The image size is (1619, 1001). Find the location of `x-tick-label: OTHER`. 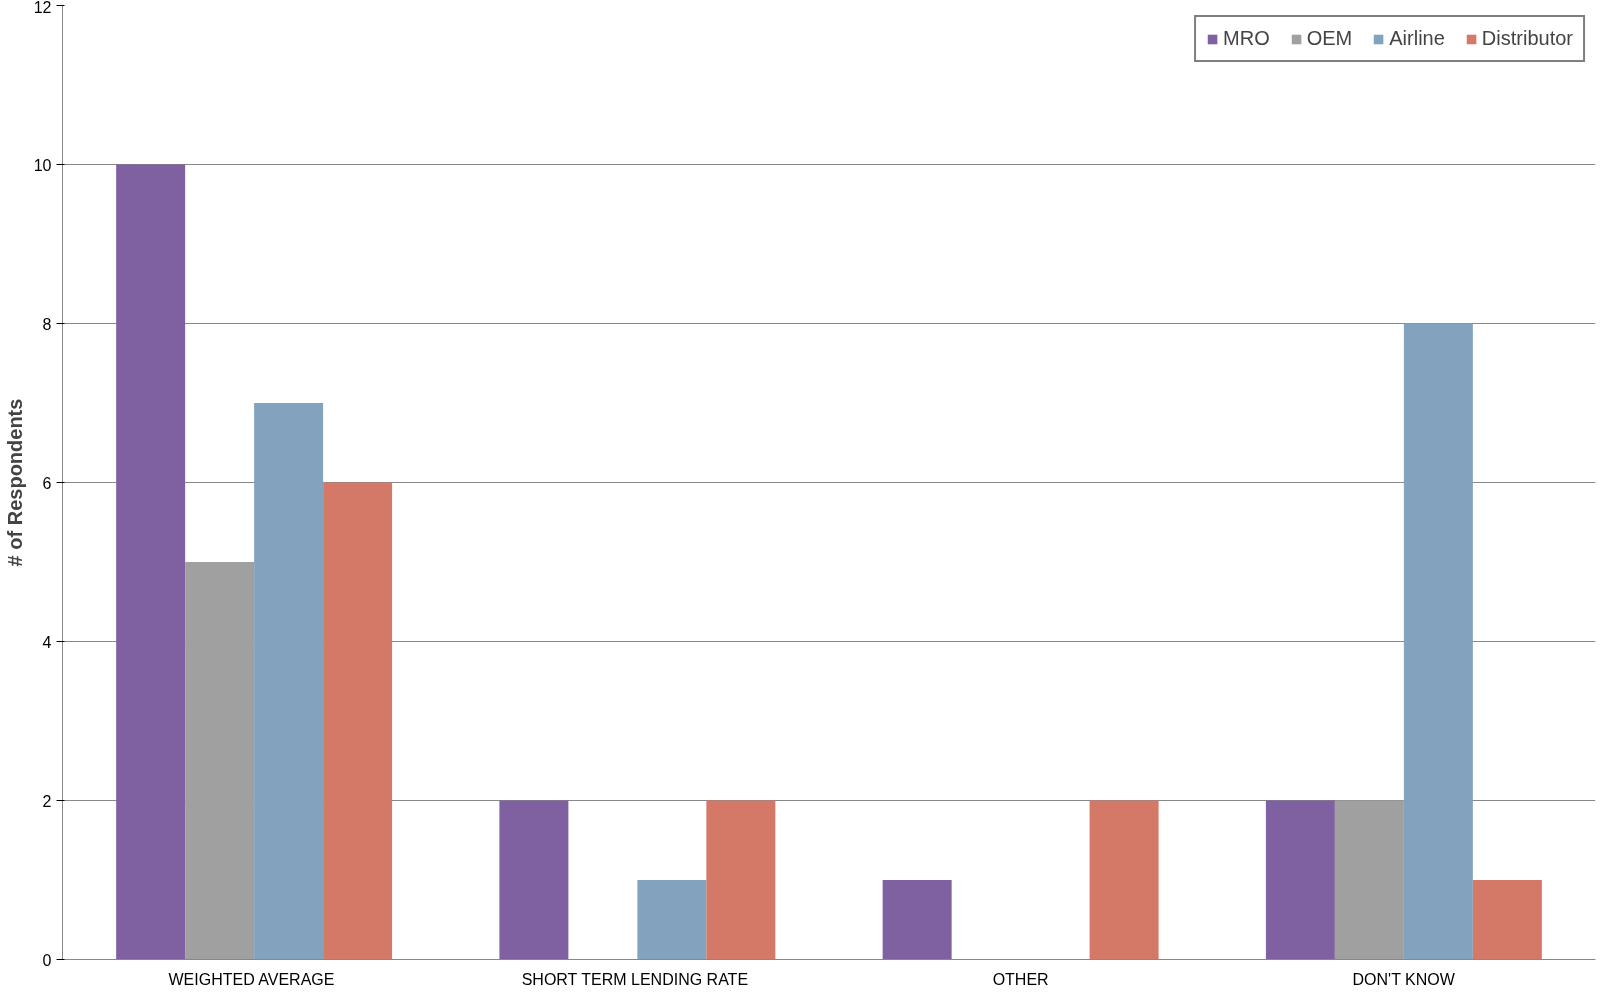

x-tick-label: OTHER is located at coordinates (1020, 979).